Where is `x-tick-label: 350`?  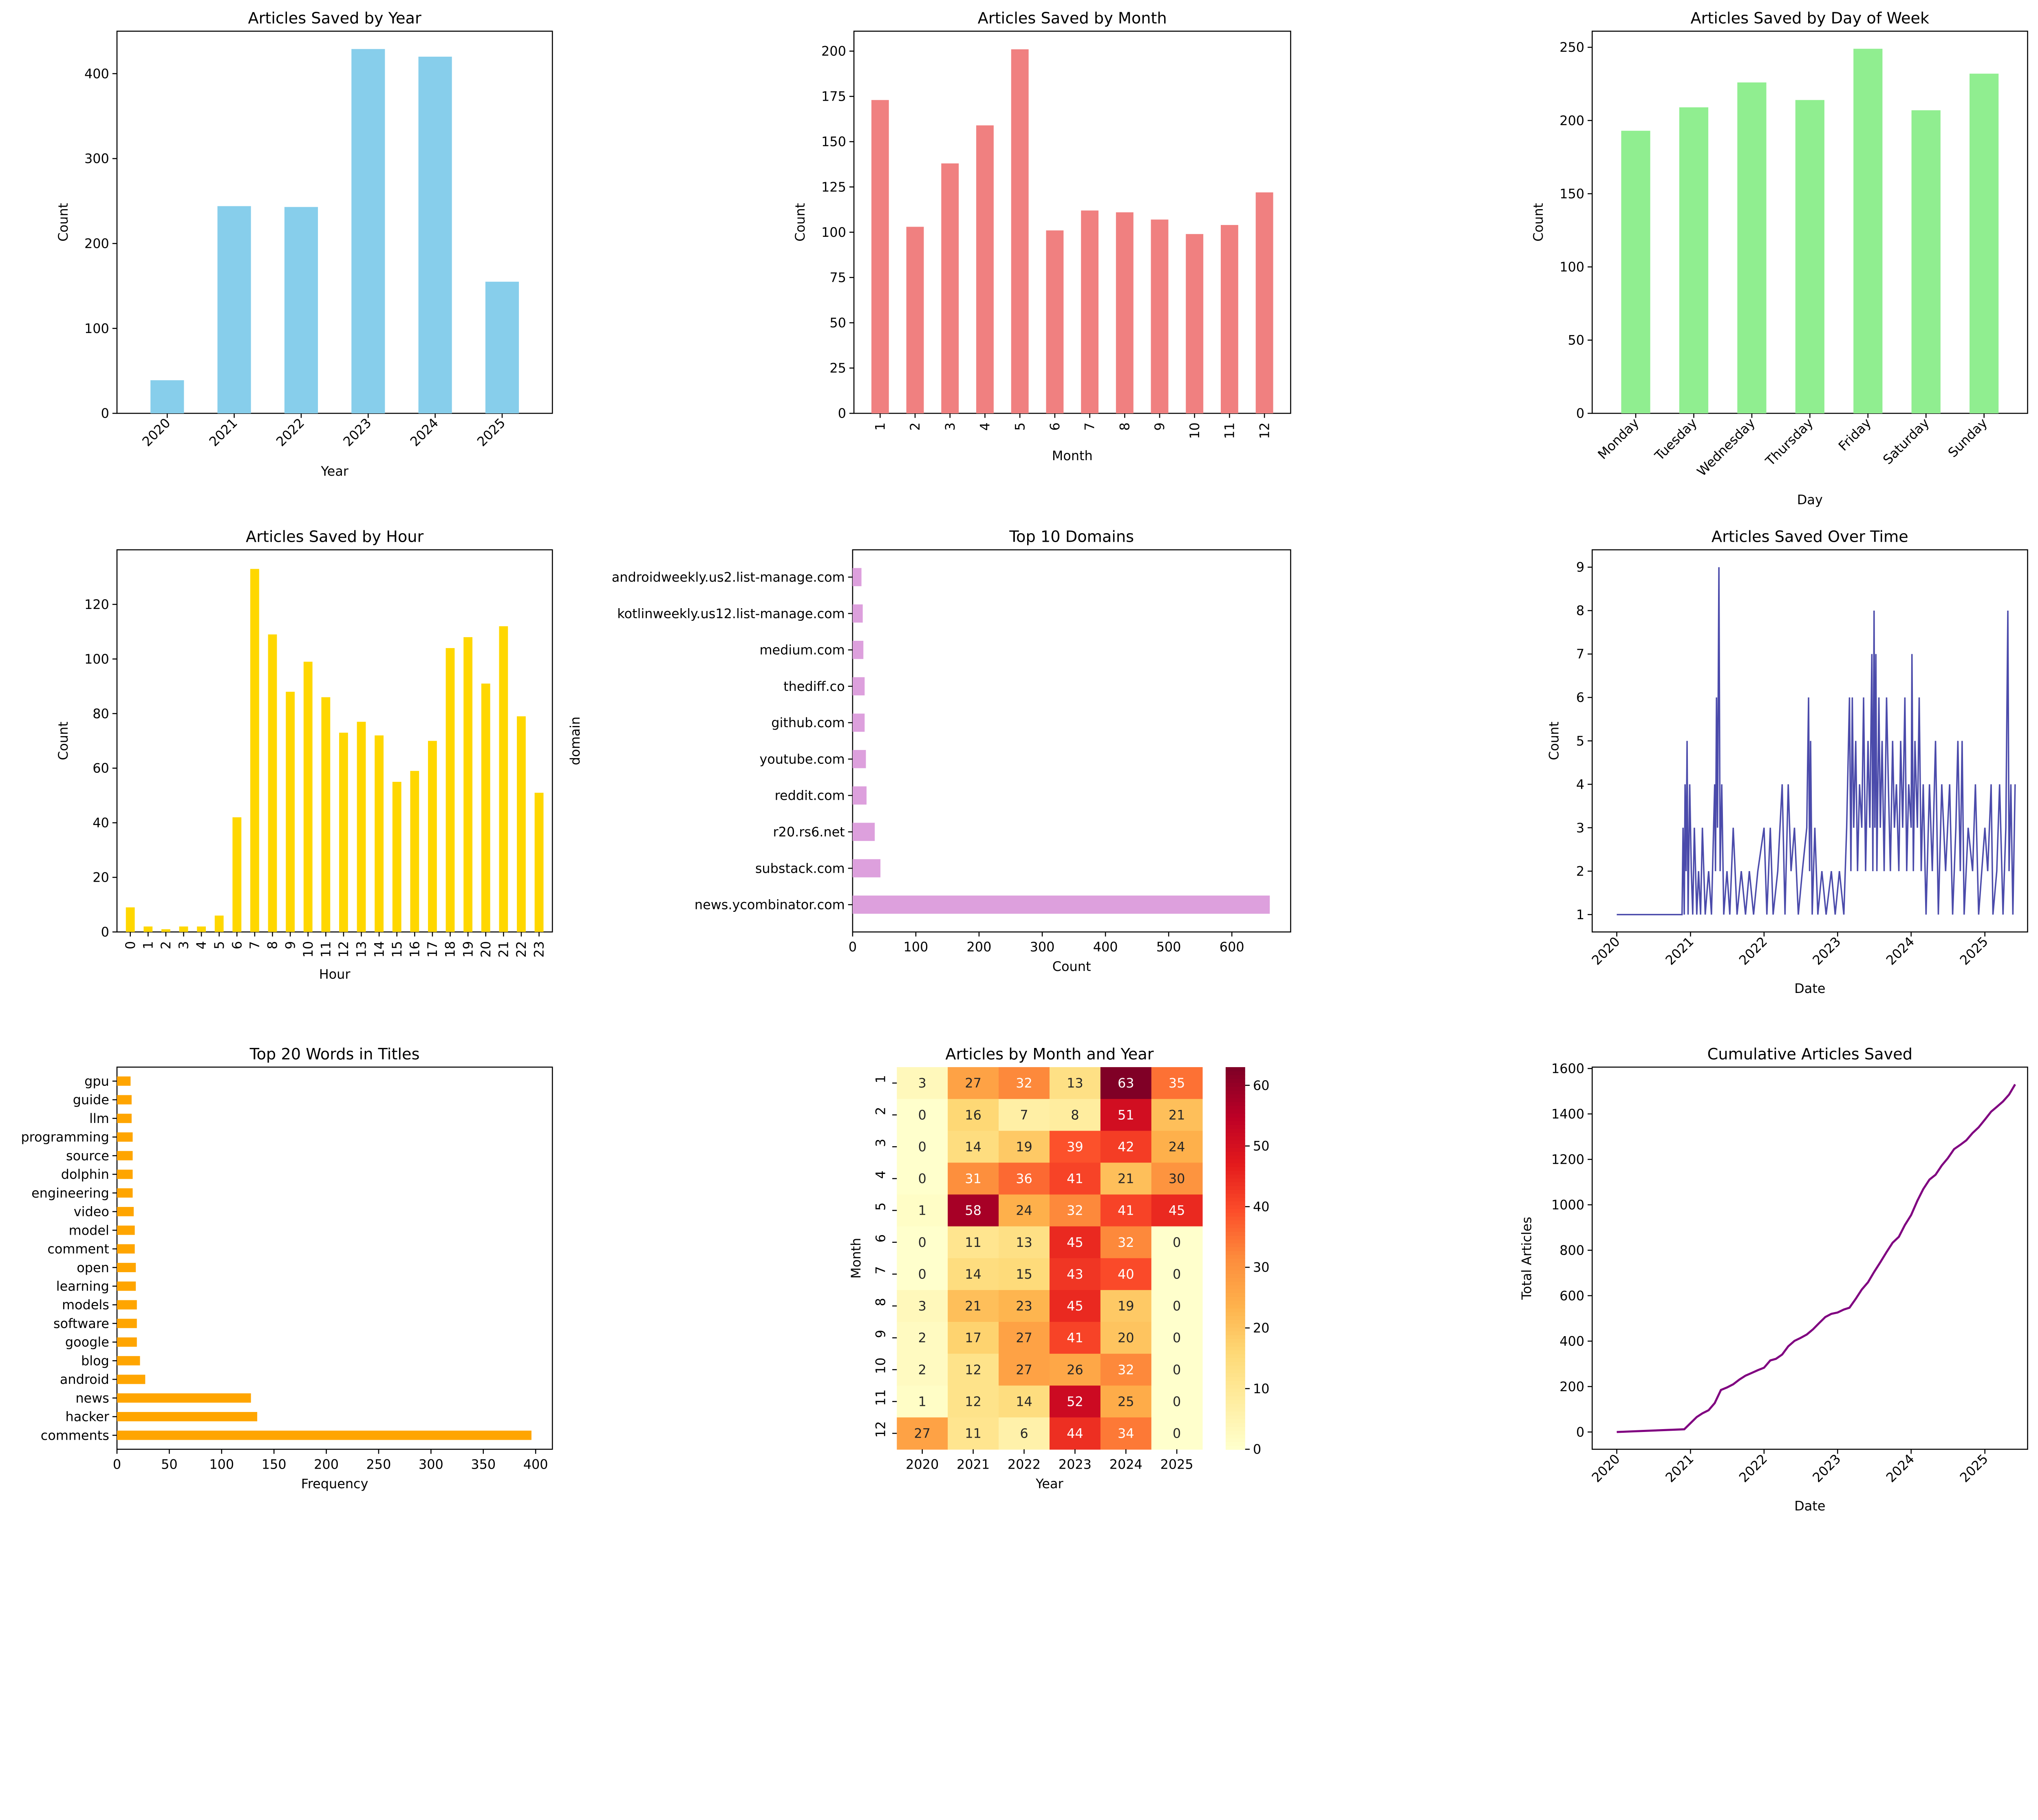
x-tick-label: 350 is located at coordinates (483, 1464).